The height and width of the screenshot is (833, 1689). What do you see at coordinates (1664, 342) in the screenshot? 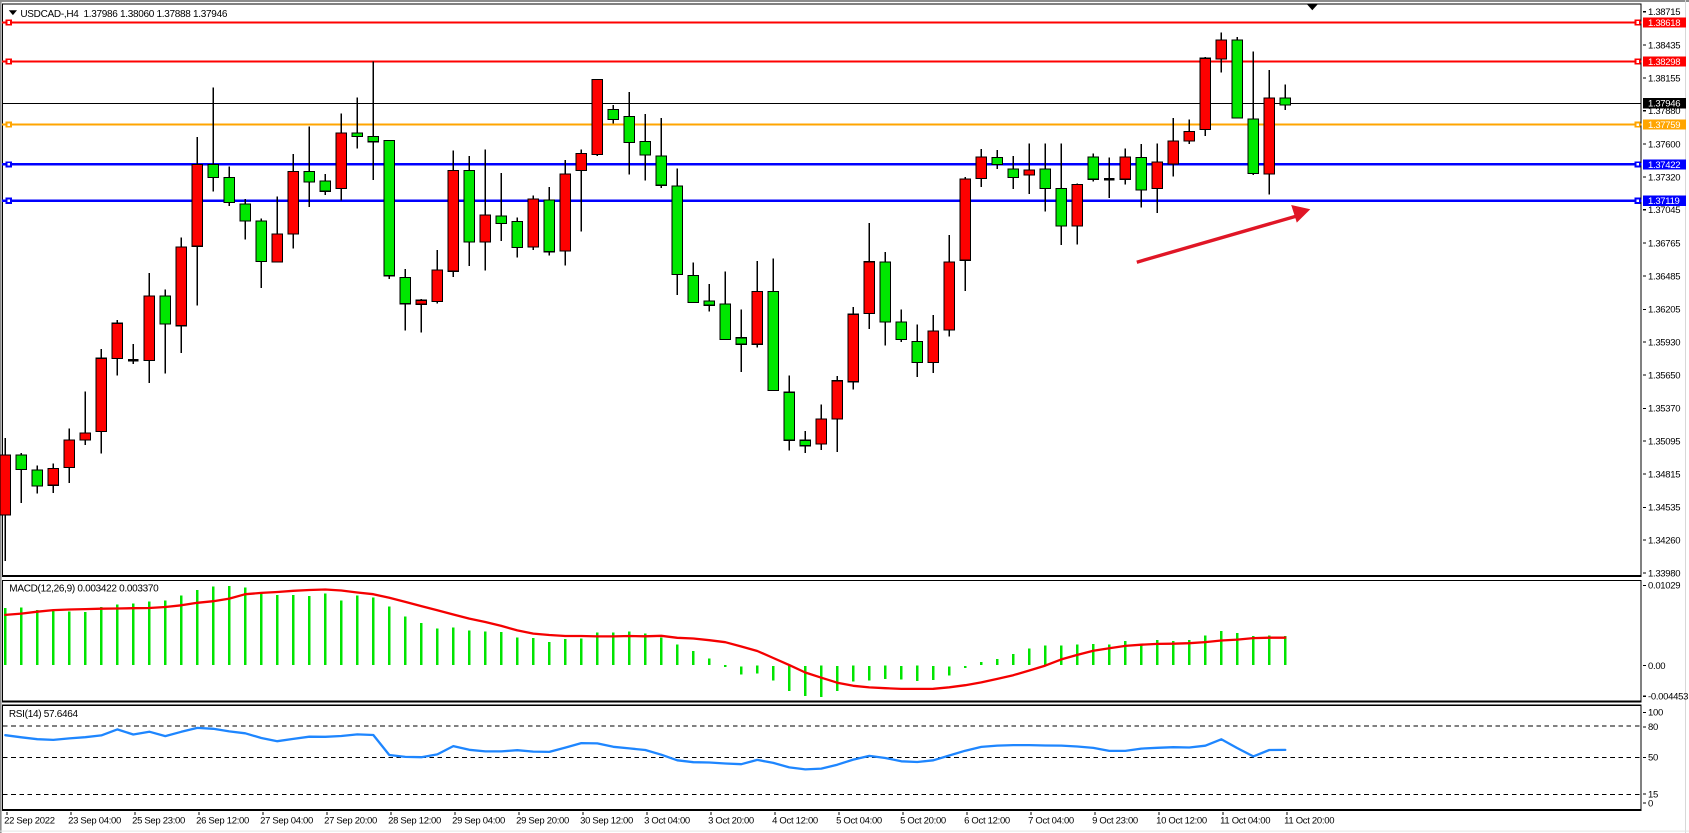
I see `svg-text: 1.35930` at bounding box center [1664, 342].